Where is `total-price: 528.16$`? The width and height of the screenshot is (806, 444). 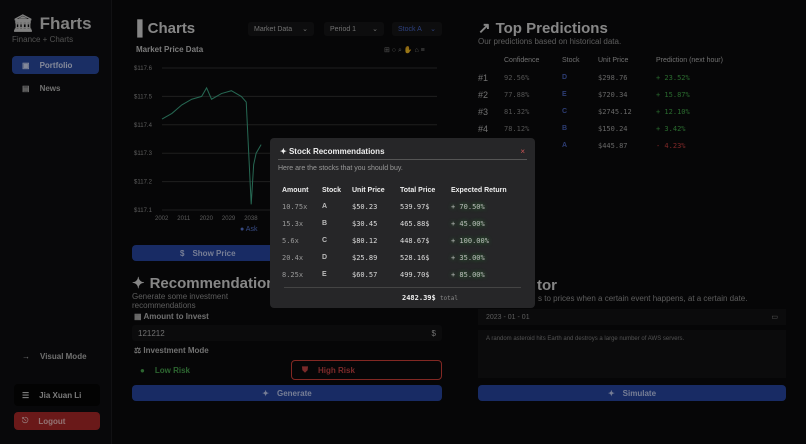
total-price: 528.16$ is located at coordinates (415, 257).